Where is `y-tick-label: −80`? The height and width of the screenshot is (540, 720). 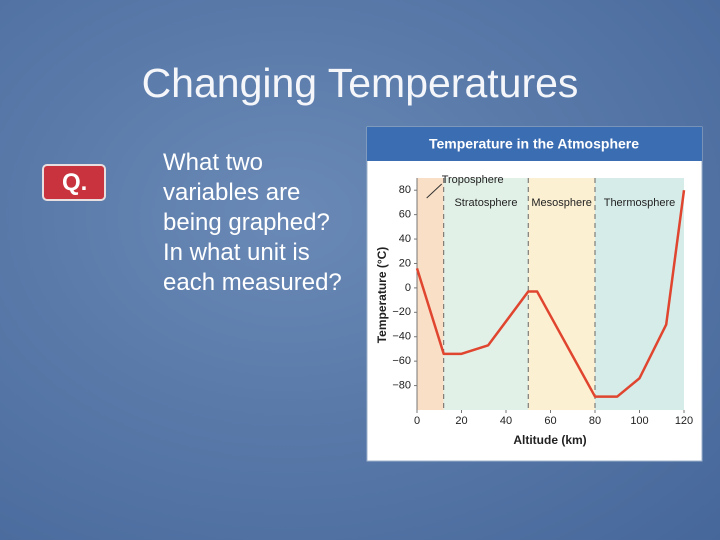
y-tick-label: −80 is located at coordinates (401, 385).